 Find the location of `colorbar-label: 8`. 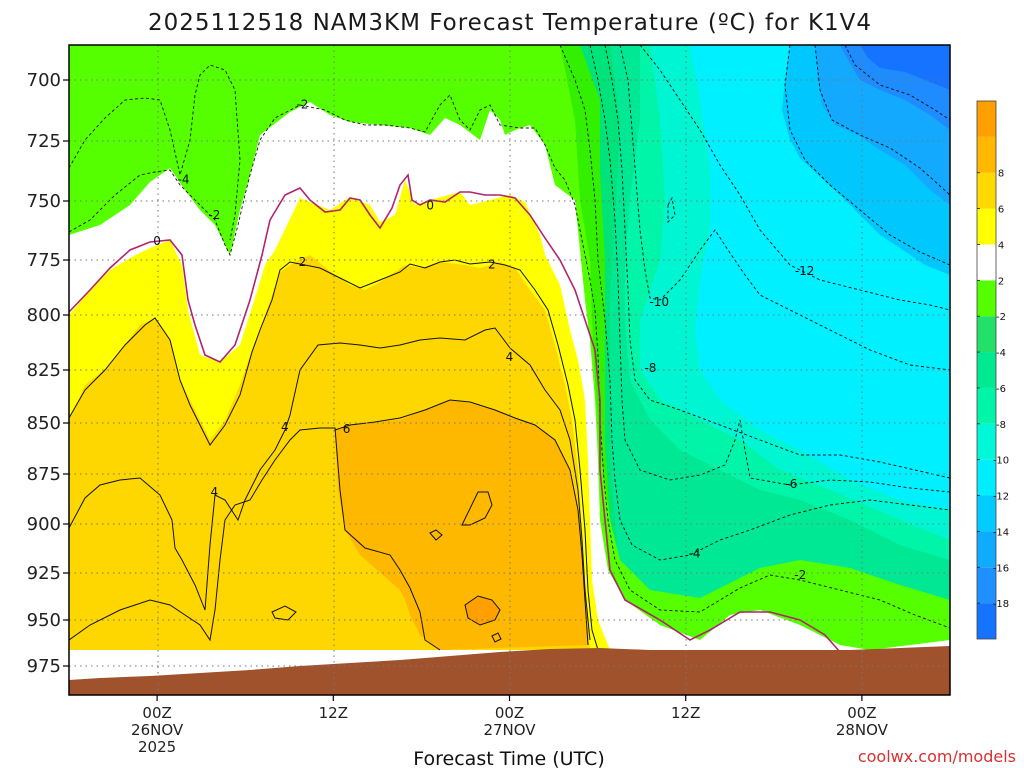

colorbar-label: 8 is located at coordinates (1001, 174).